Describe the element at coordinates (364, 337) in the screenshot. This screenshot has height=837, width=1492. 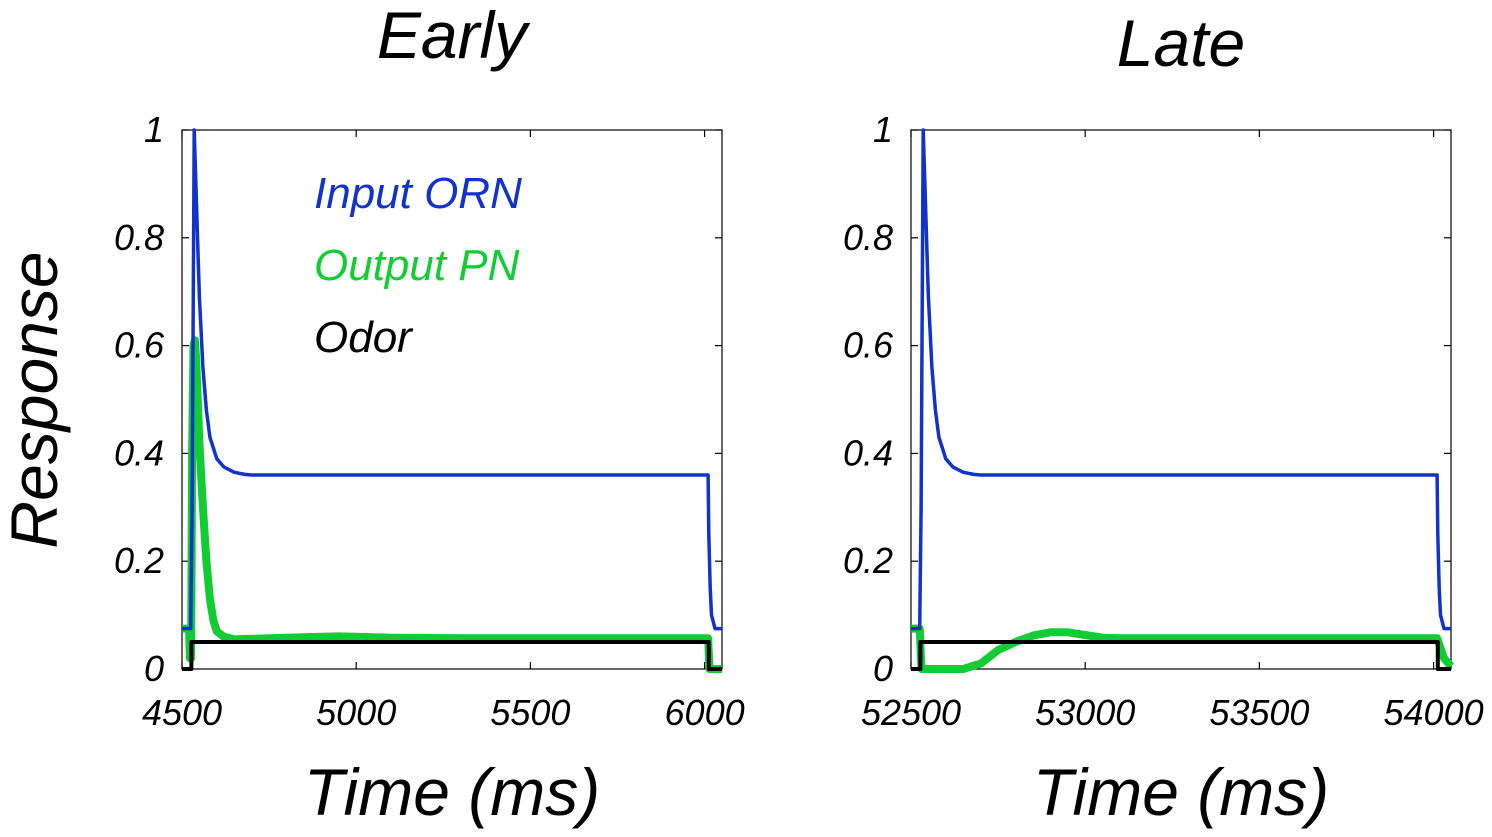
I see `legend-entry-odor: Odor` at that location.